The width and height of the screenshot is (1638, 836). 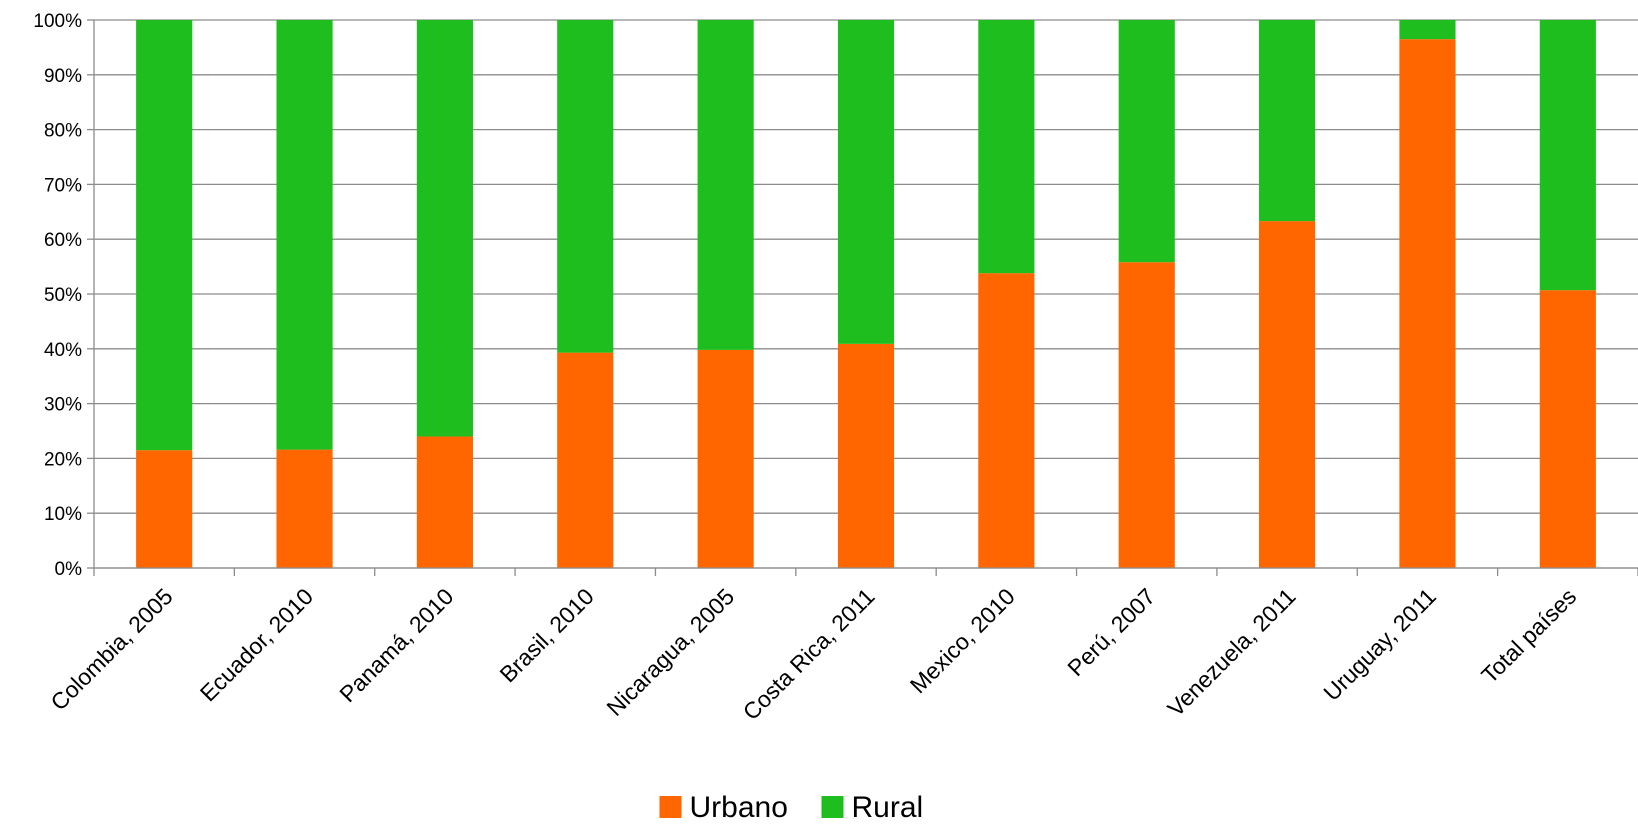 I want to click on x-tick-label: Mexico, 2010, so click(x=962, y=640).